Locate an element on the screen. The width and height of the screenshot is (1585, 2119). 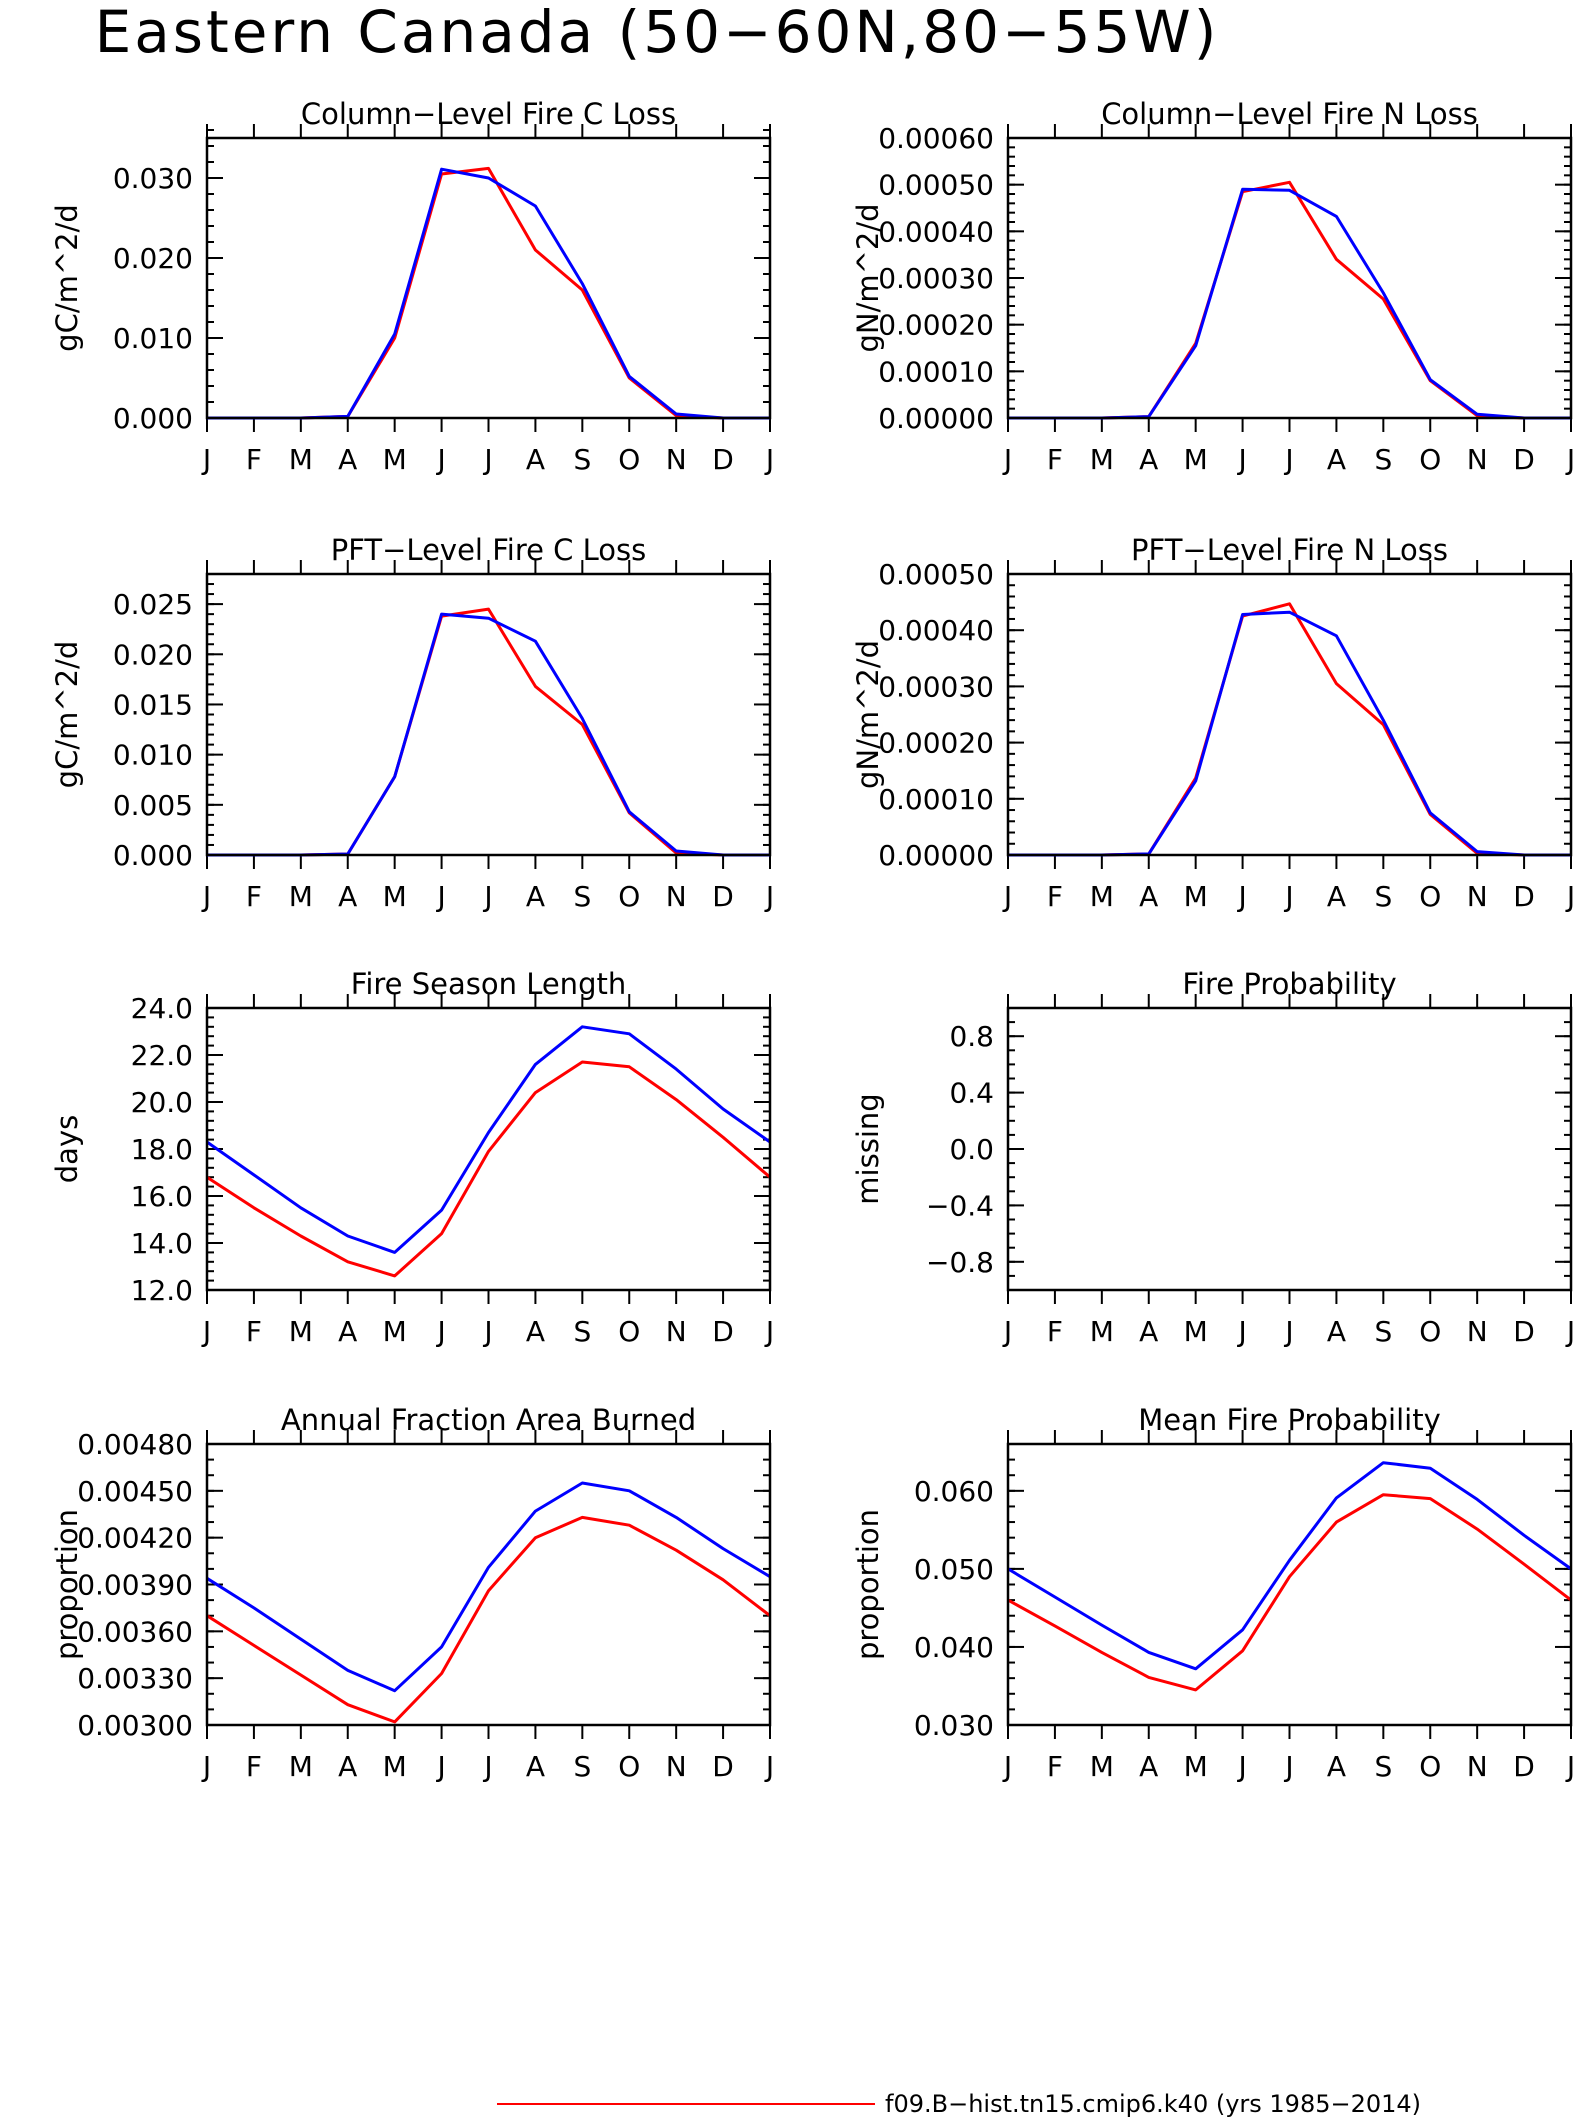
y-tick-label: 0.00030 is located at coordinates (936, 686).